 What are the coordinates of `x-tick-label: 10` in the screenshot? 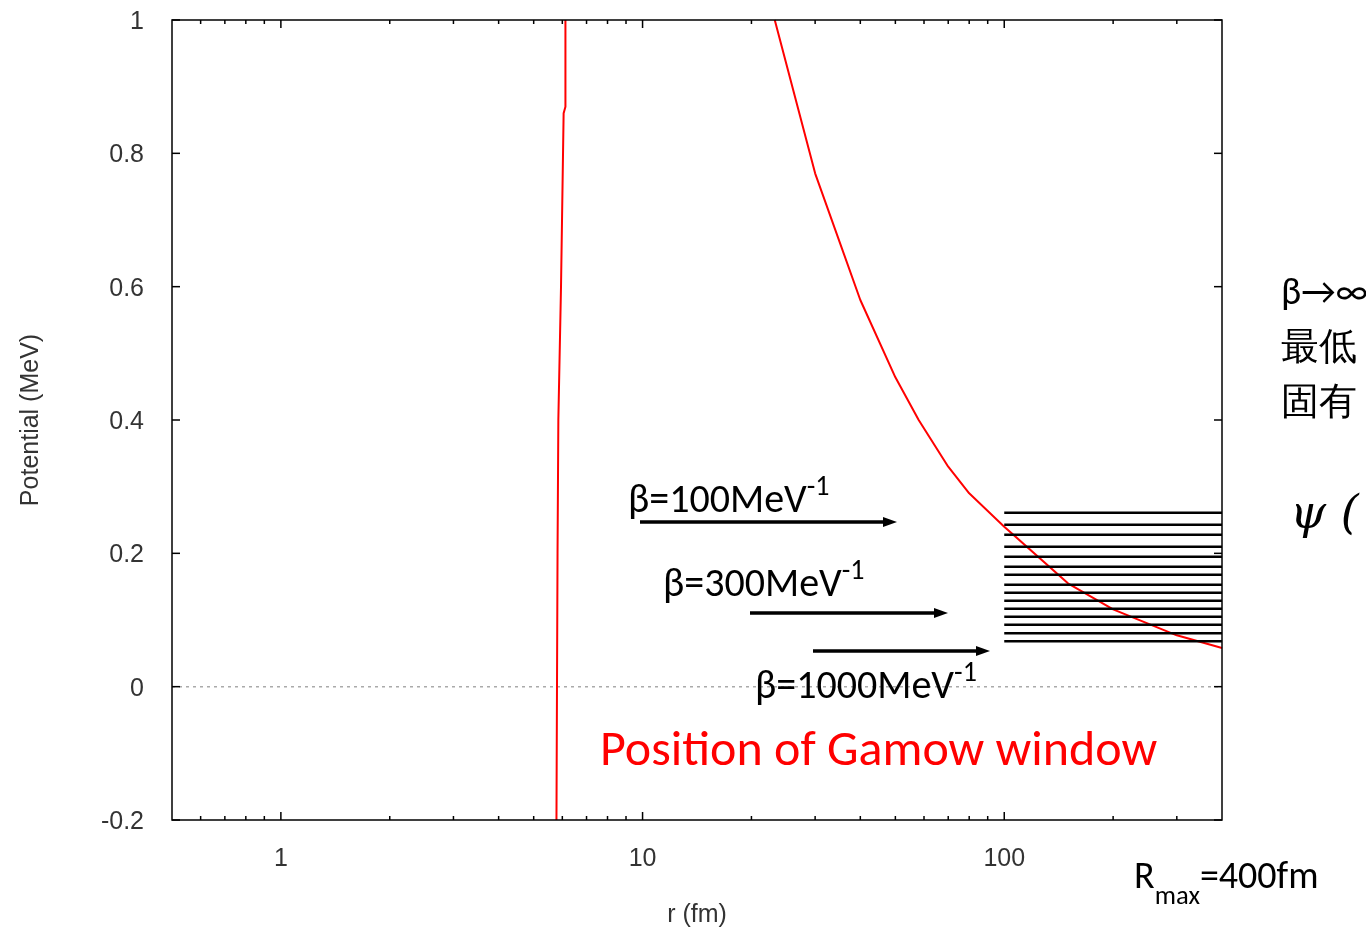 It's located at (642, 857).